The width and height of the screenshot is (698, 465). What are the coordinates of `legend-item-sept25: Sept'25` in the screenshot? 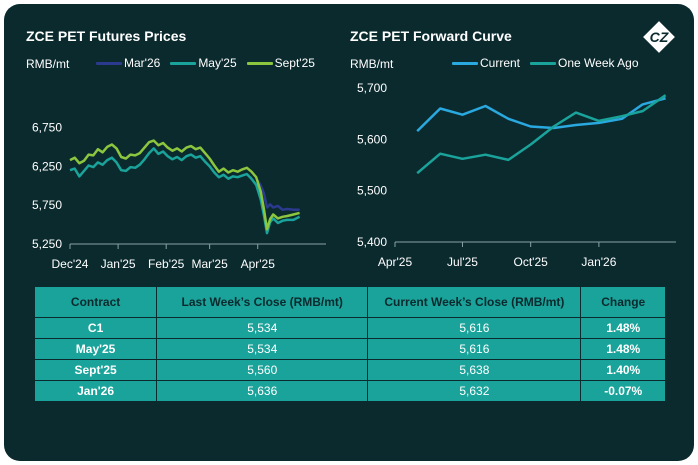 It's located at (280, 63).